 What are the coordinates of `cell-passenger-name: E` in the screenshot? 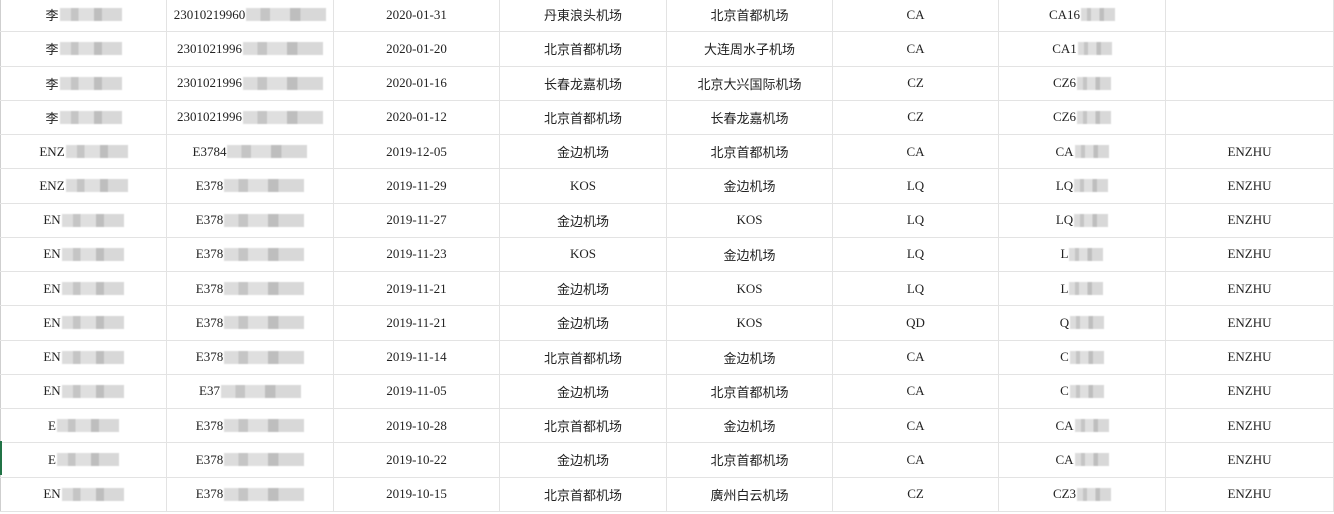 It's located at (83, 426).